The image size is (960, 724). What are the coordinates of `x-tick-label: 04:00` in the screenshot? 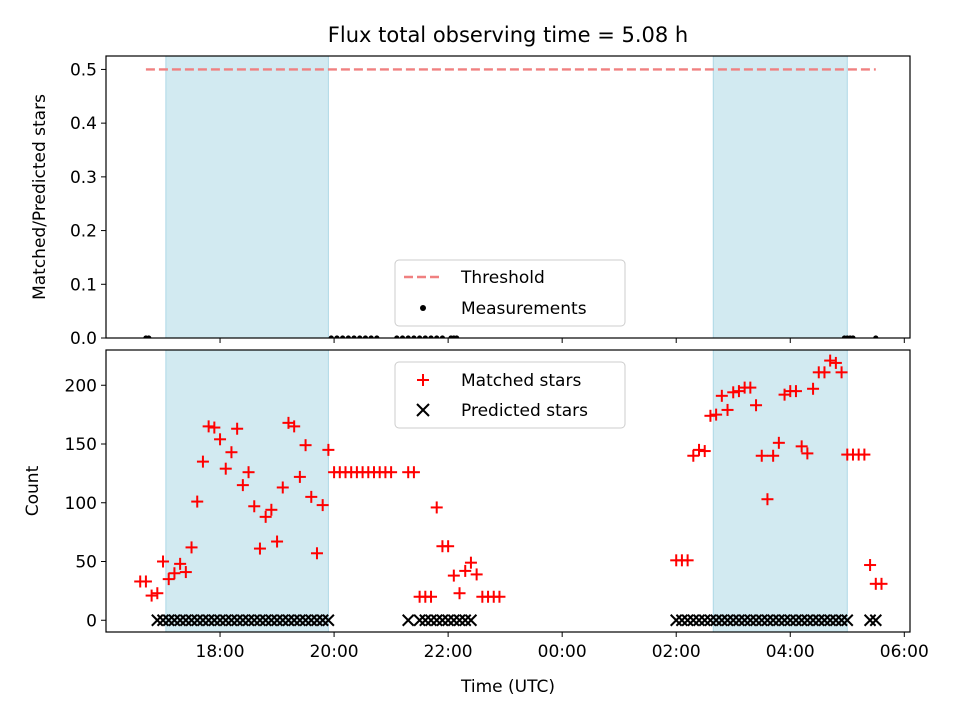 It's located at (790, 652).